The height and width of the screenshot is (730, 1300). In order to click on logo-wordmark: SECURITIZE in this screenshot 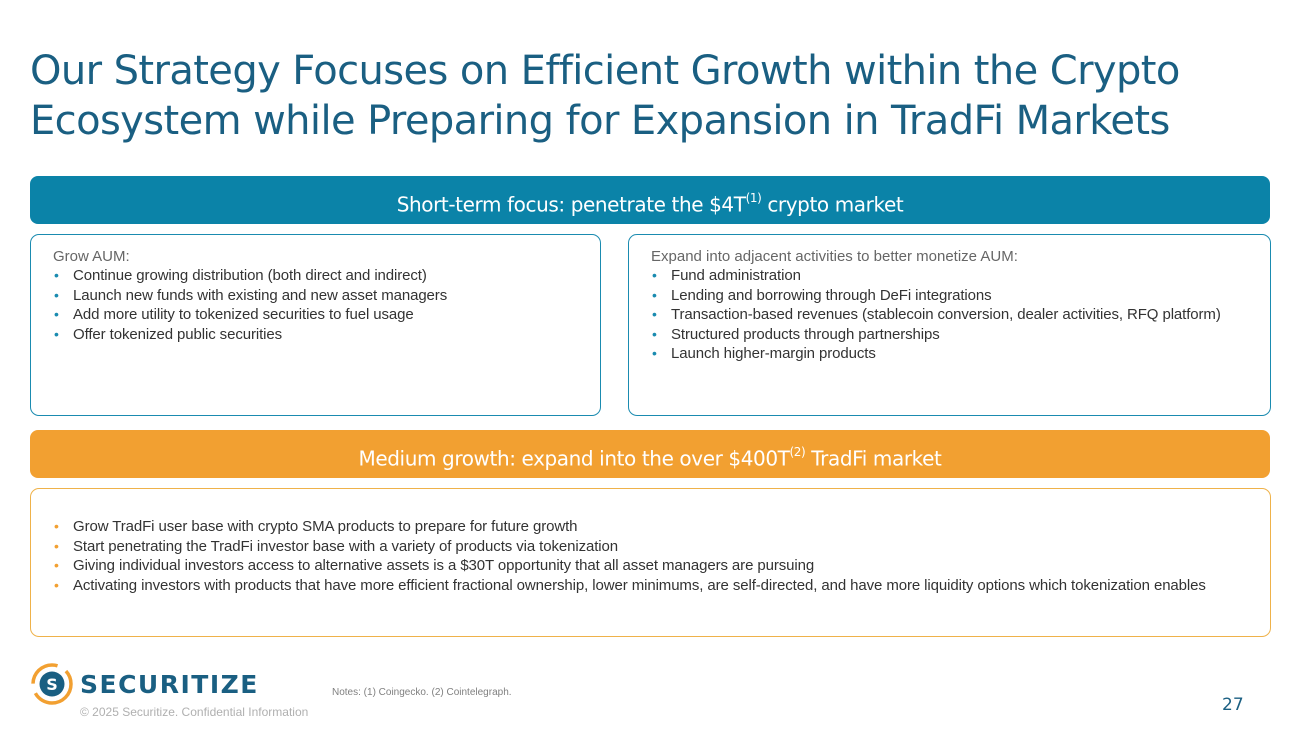, I will do `click(169, 684)`.